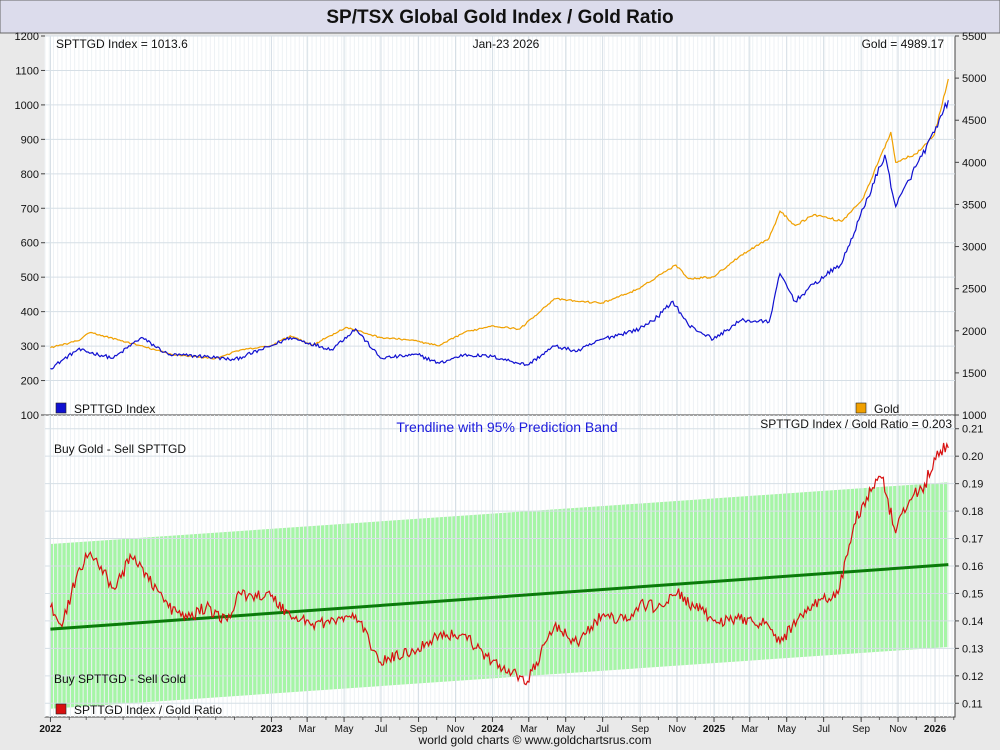 Image resolution: width=1000 pixels, height=750 pixels. What do you see at coordinates (972, 677) in the screenshot?
I see `bottom-right-tick-label: 0.12` at bounding box center [972, 677].